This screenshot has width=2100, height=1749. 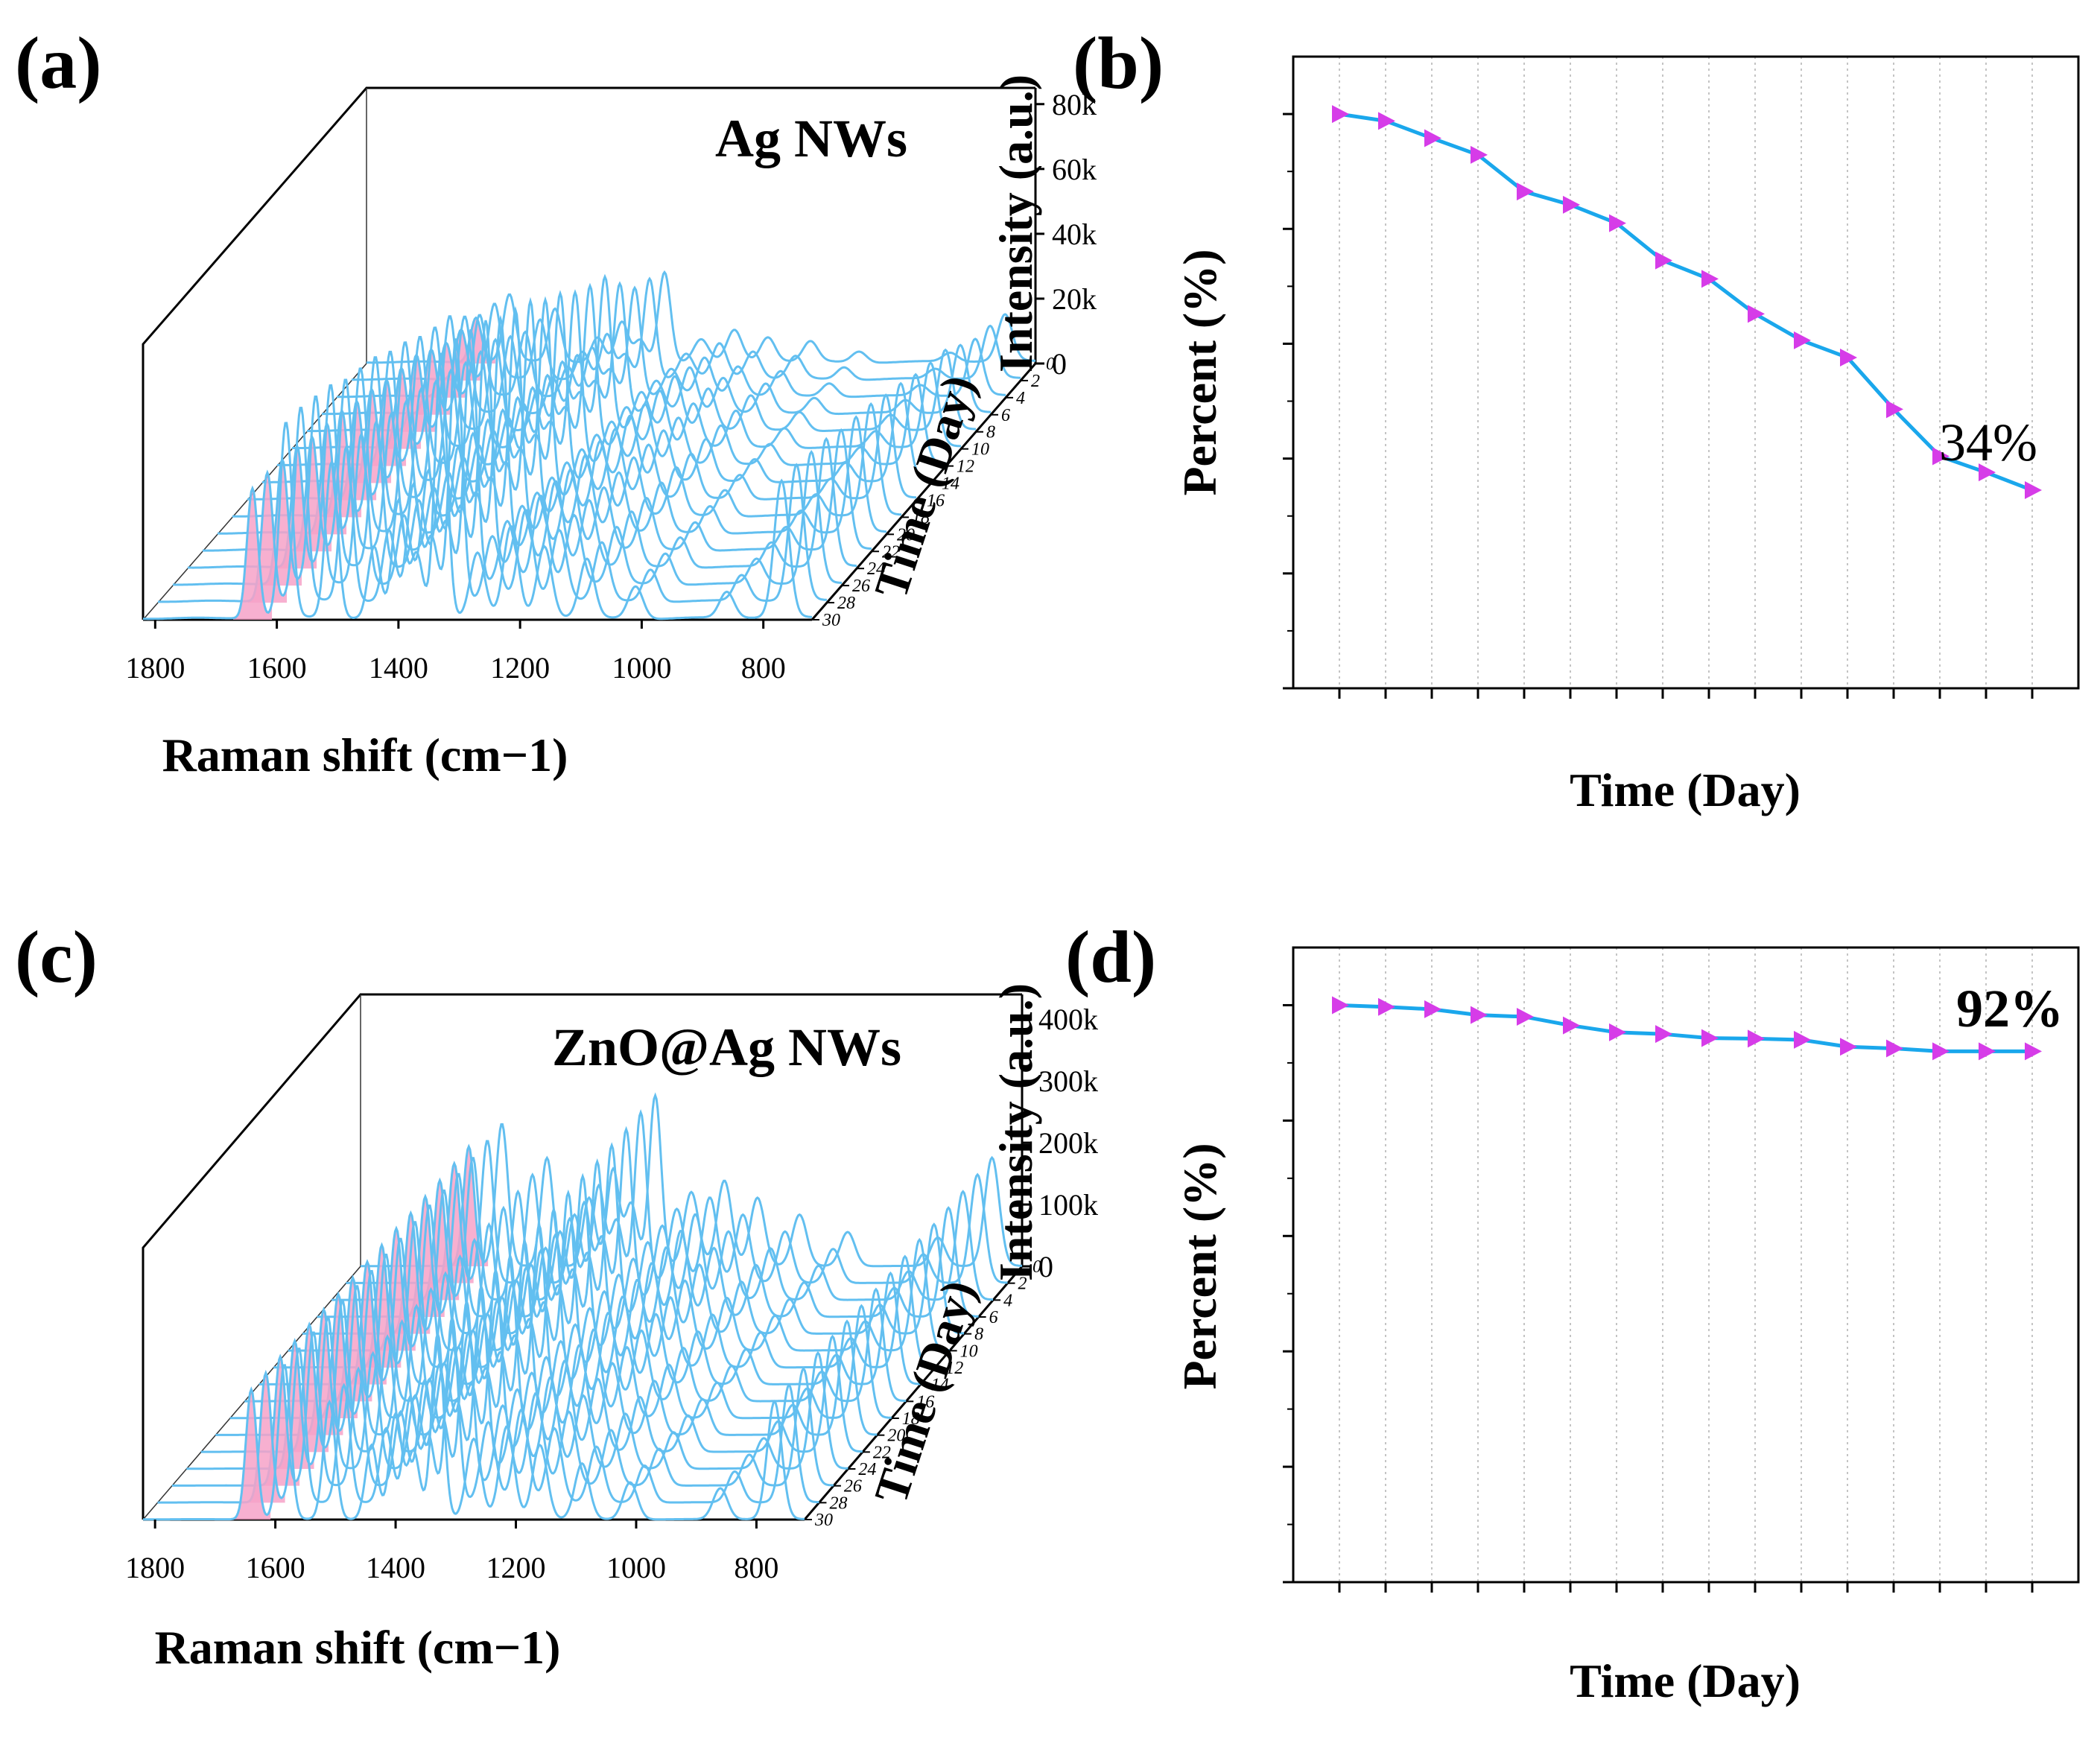 What do you see at coordinates (756, 1568) in the screenshot?
I see `x-tick-label: 800` at bounding box center [756, 1568].